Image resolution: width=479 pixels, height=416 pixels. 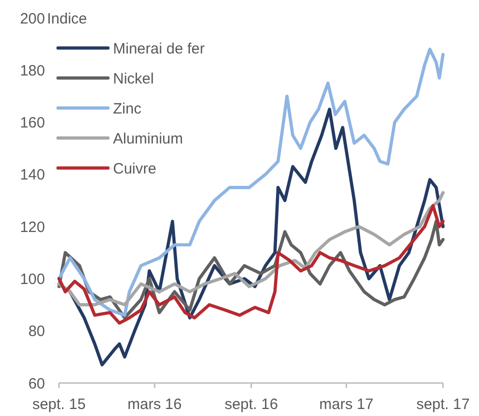 What do you see at coordinates (32, 175) in the screenshot?
I see `y-tick-label: 140` at bounding box center [32, 175].